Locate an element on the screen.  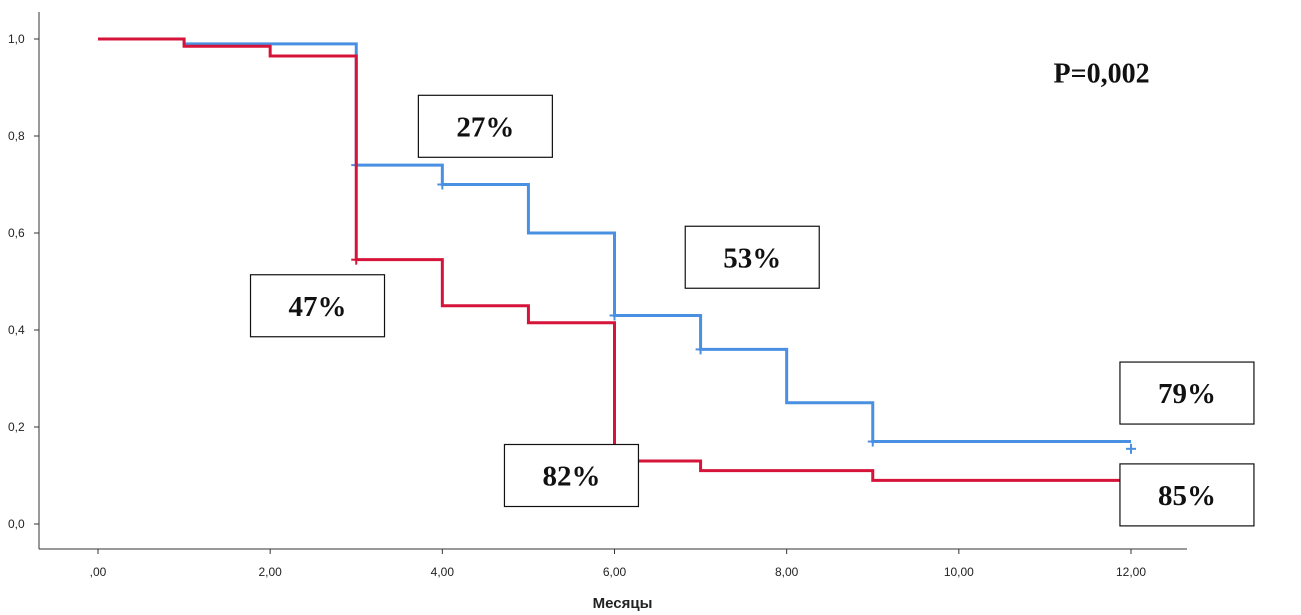
annotation-box: 85% is located at coordinates (1187, 495).